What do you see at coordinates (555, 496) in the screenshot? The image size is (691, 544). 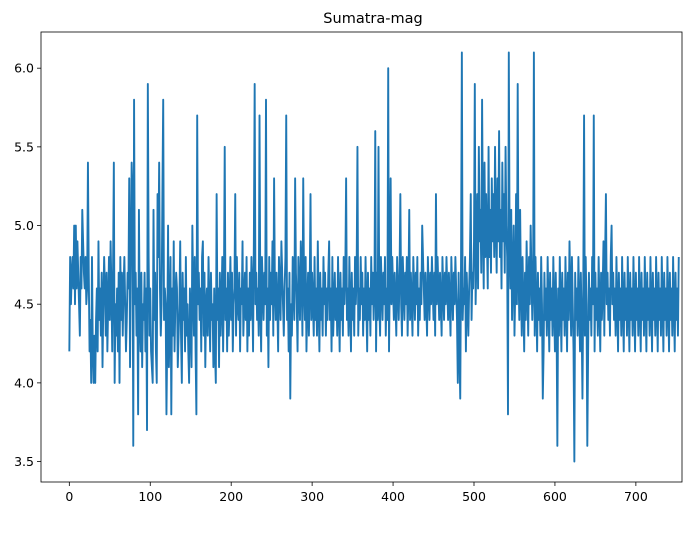 I see `x-tick-label: 600` at bounding box center [555, 496].